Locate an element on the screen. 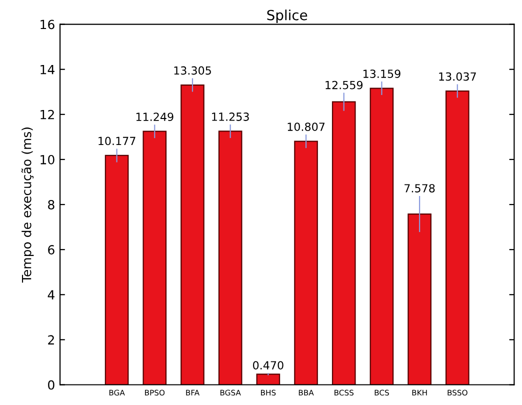 The image size is (522, 405). data-label: 11.249 is located at coordinates (155, 117).